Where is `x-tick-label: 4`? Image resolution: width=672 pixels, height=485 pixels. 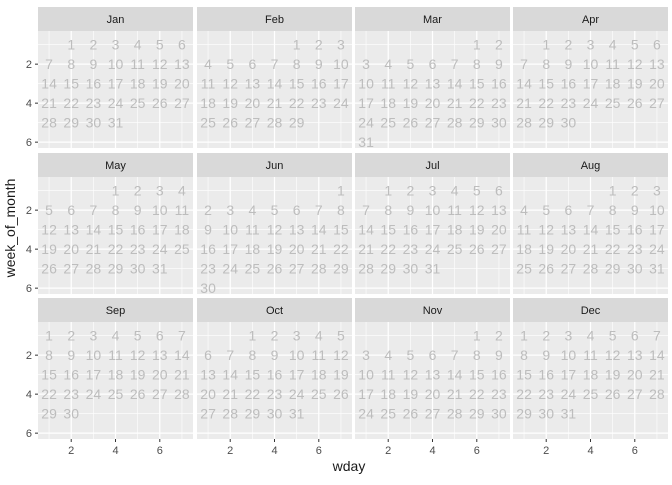 x-tick-label: 4 is located at coordinates (432, 451).